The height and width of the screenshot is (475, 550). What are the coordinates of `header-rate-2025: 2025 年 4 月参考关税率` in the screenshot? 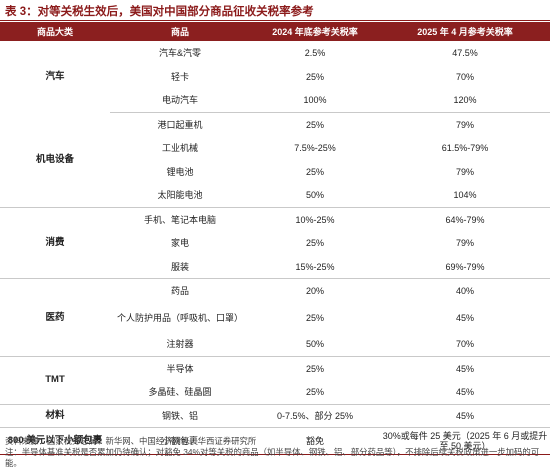 It's located at (465, 31).